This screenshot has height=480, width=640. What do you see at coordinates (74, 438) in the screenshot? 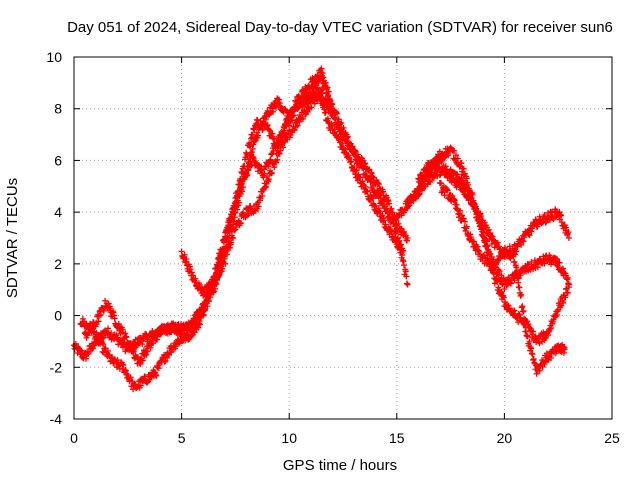
I see `x-tick-label: 0` at bounding box center [74, 438].